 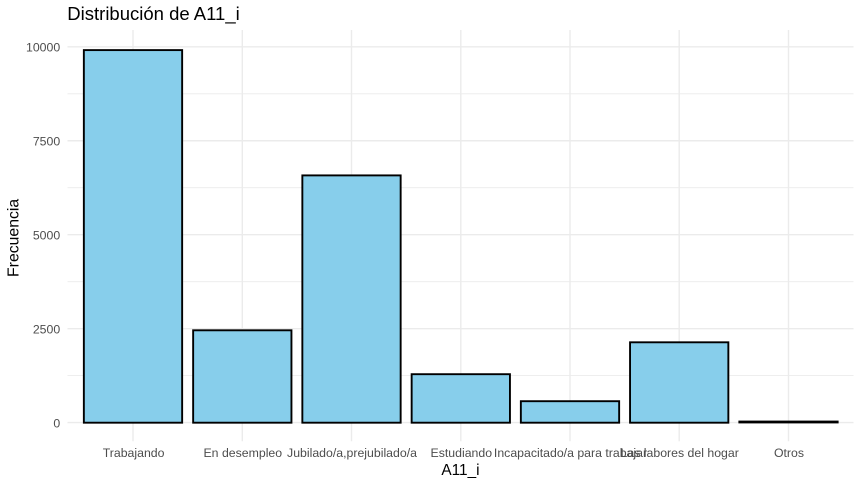 I want to click on svg-text: Las labores del hogar, so click(x=680, y=453).